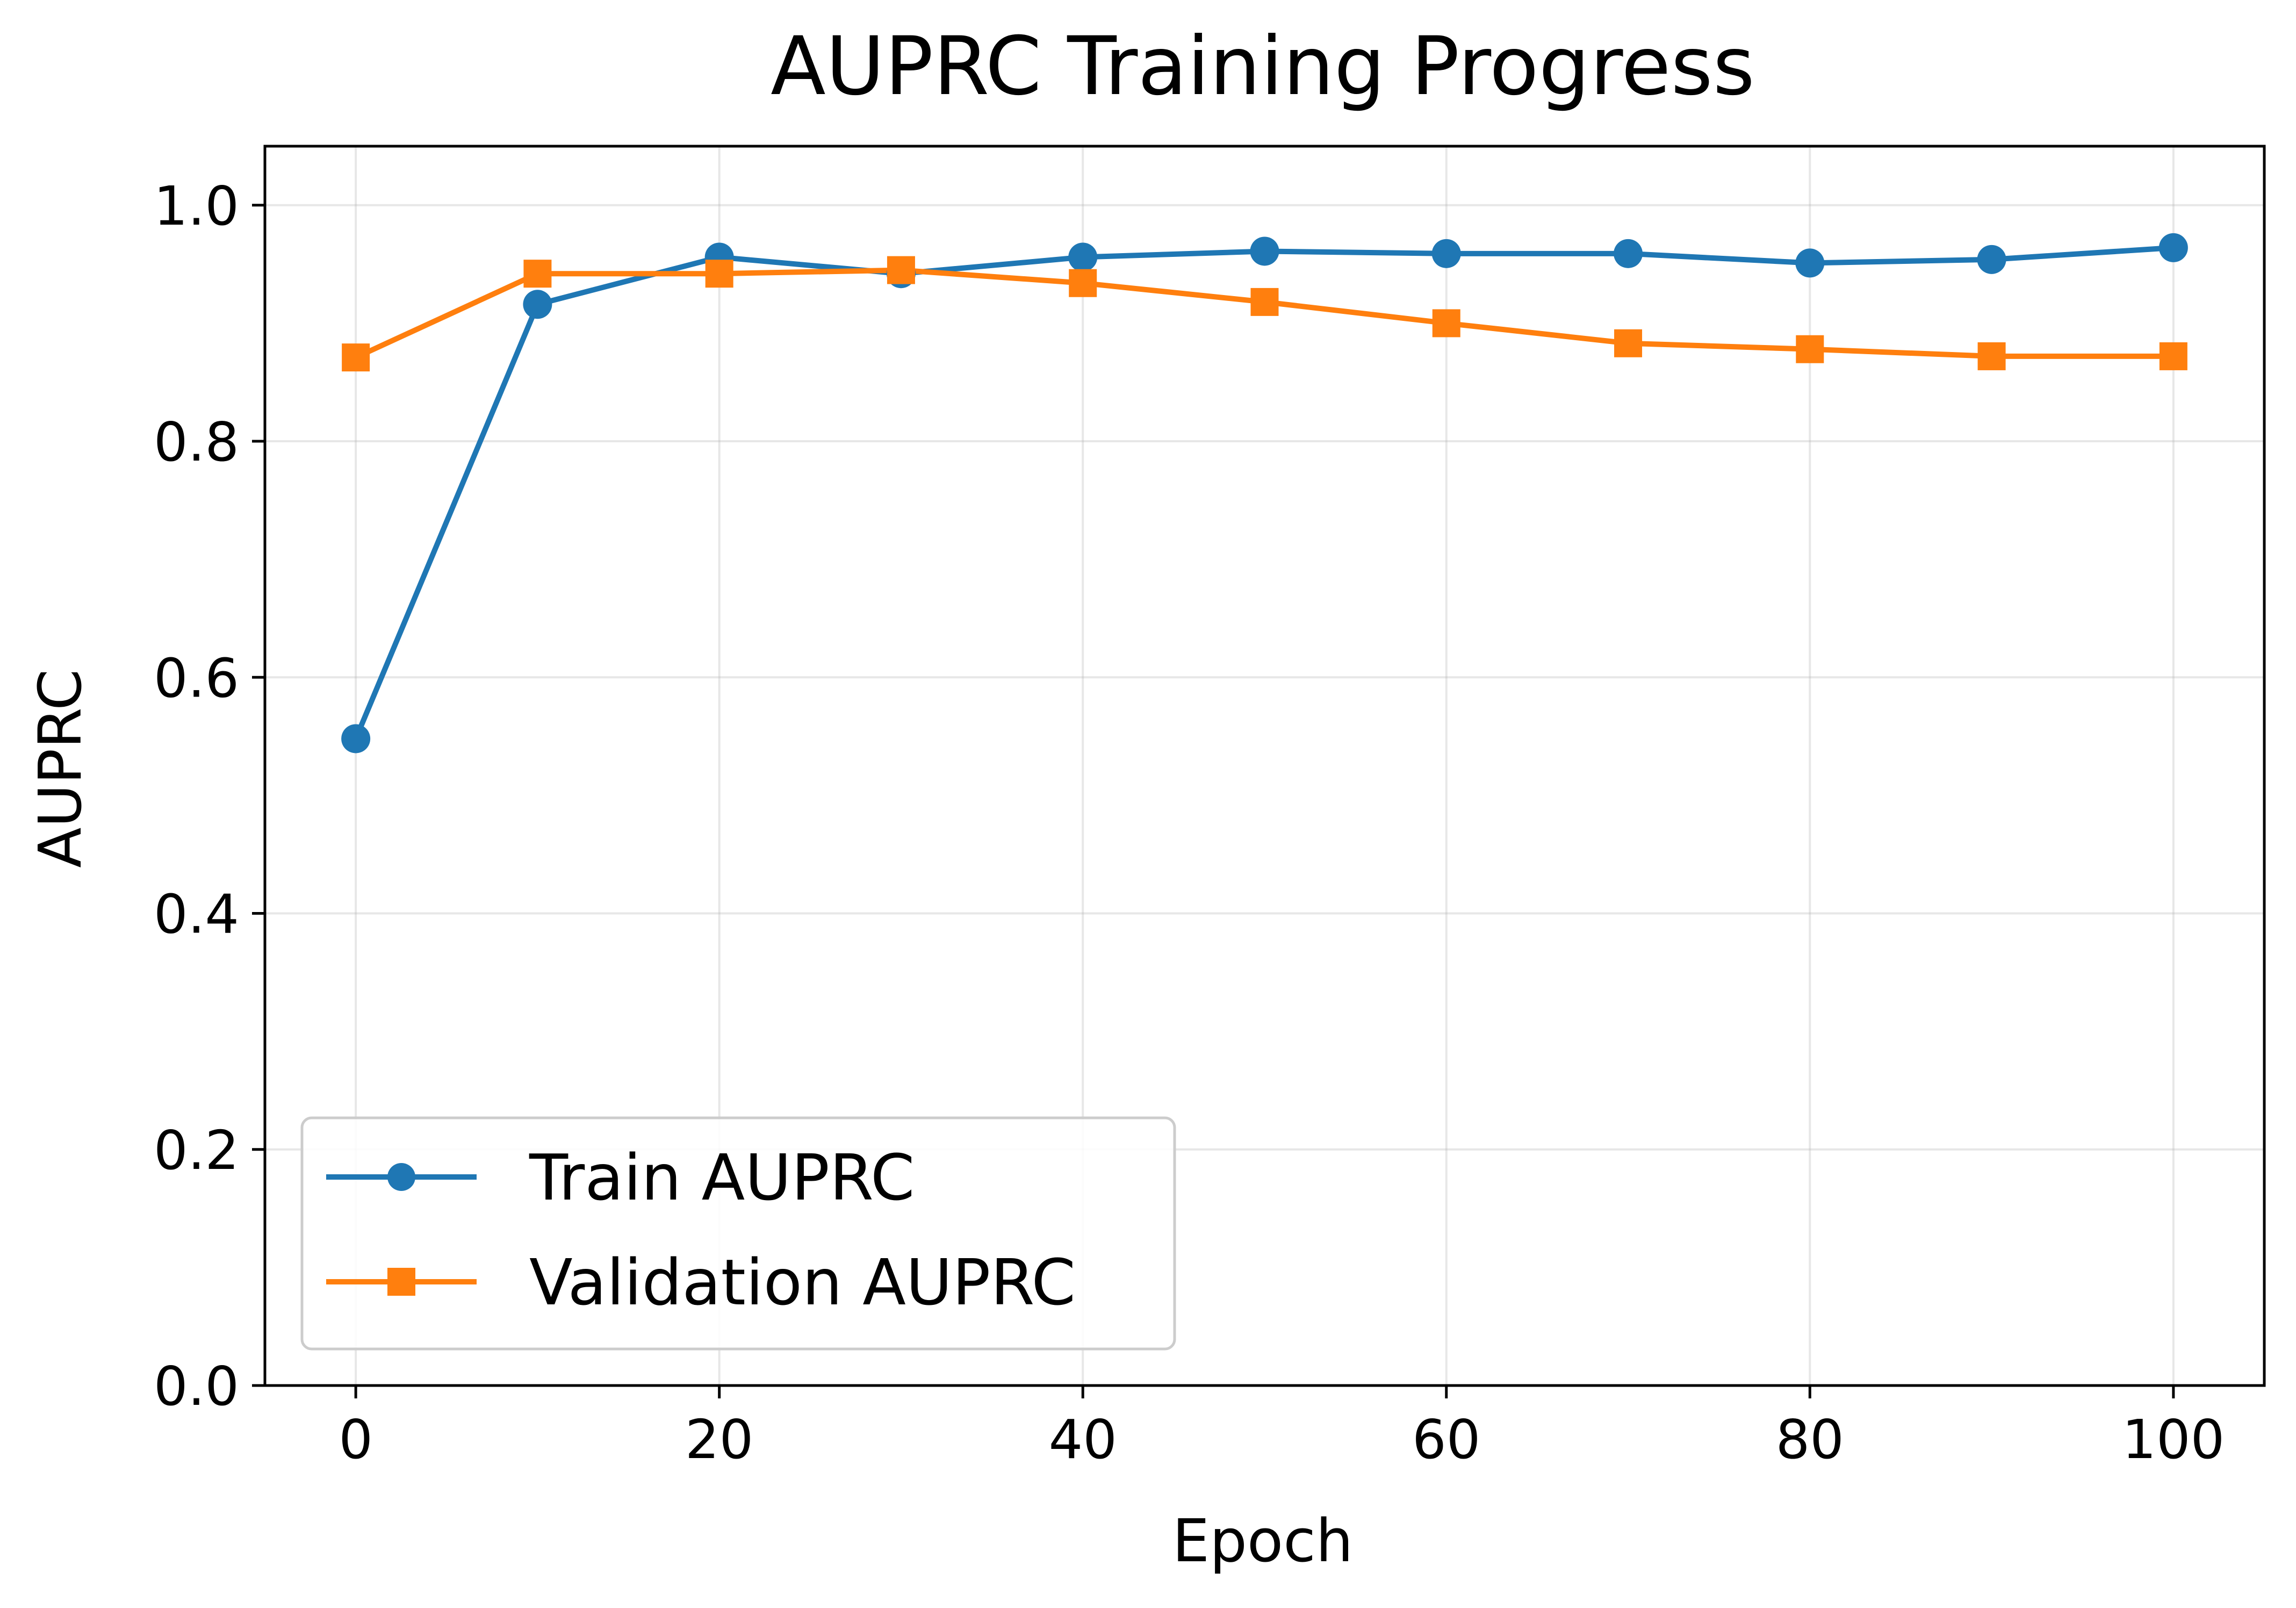 The height and width of the screenshot is (1608, 2296). I want to click on x-tick-label: 60, so click(1446, 1439).